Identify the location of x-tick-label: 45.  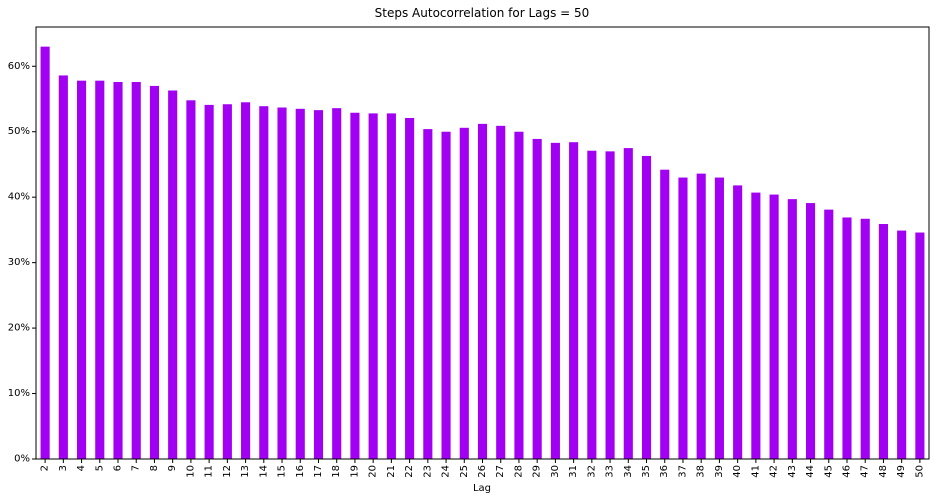
(828, 471).